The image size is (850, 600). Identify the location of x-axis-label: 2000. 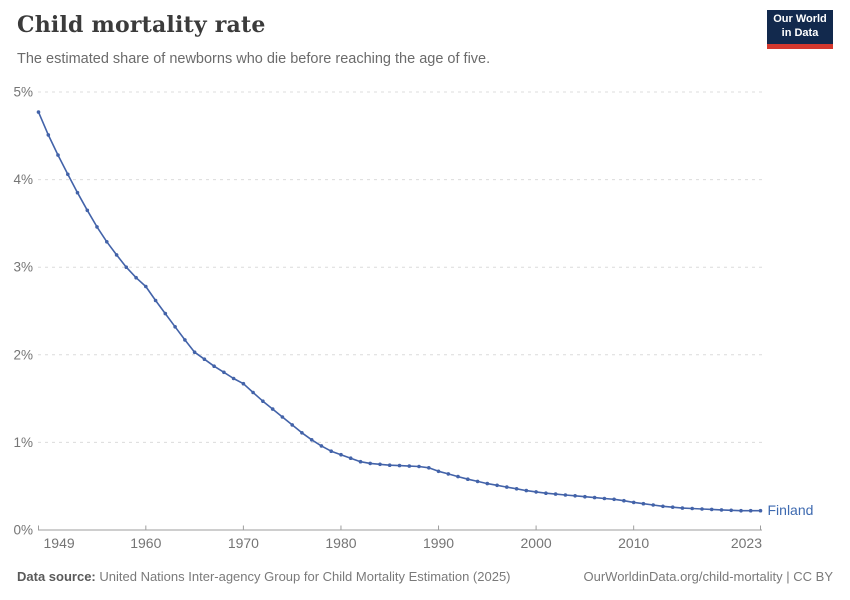
(536, 543).